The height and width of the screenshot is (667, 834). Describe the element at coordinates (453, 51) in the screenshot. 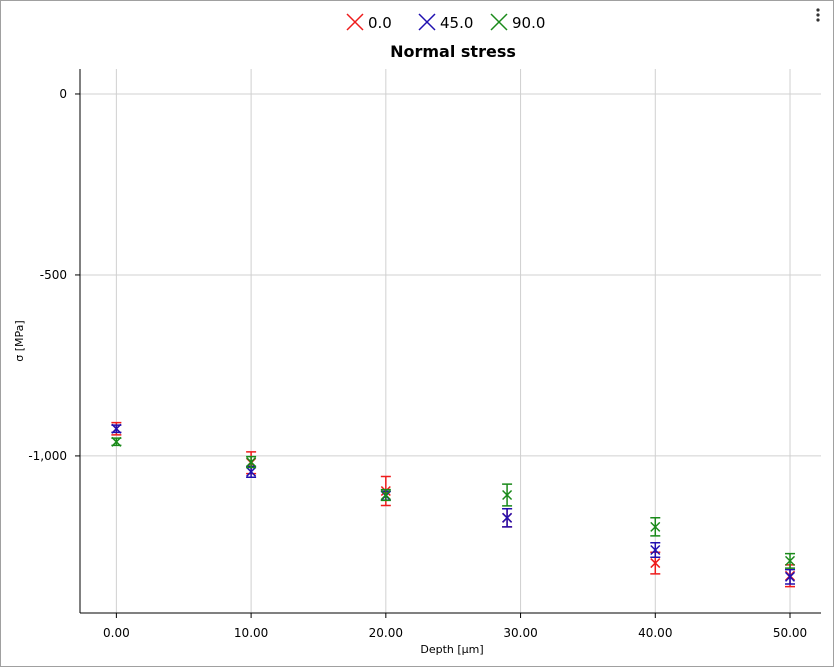

I see `chart-title: Normal stress` at that location.